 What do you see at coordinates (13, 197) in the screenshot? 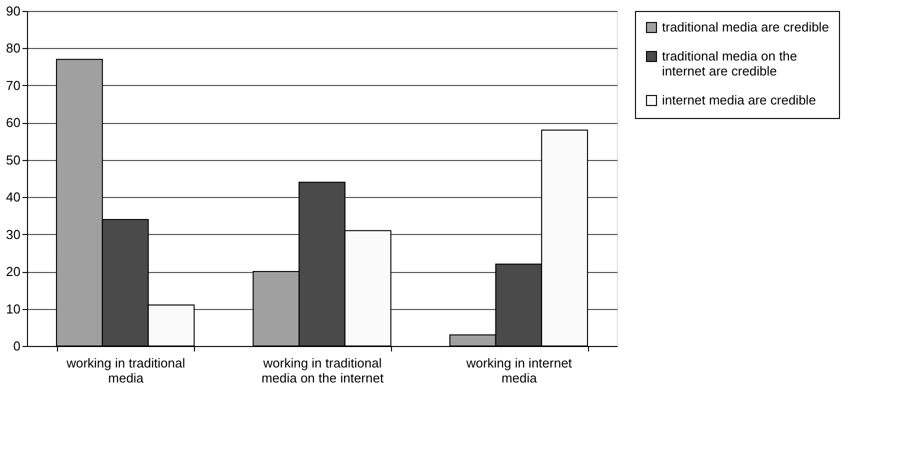
I see `y-tick-label: 40` at bounding box center [13, 197].